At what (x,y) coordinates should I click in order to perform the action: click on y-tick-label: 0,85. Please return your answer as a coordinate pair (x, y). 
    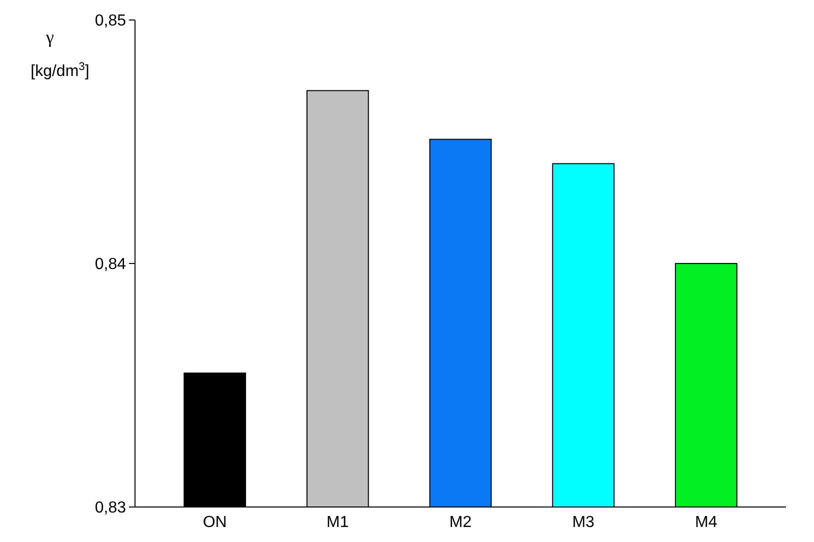
    Looking at the image, I should click on (110, 21).